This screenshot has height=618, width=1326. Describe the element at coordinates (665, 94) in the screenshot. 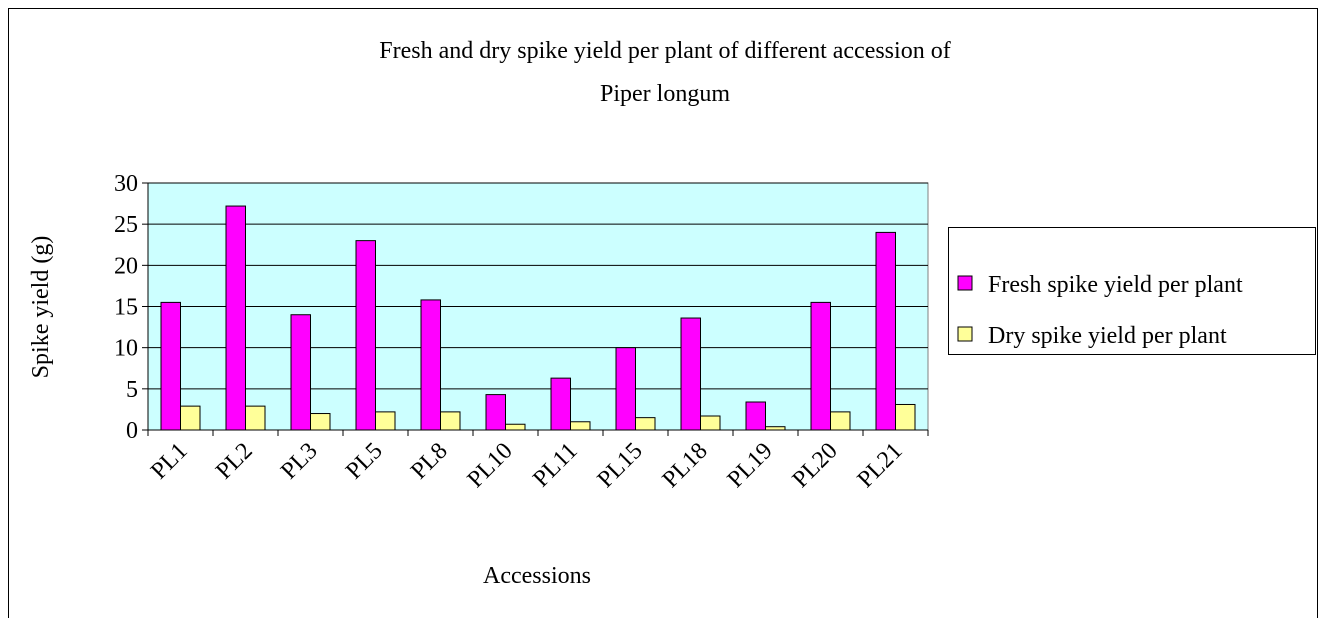

I see `chart-title: Piper longum` at that location.